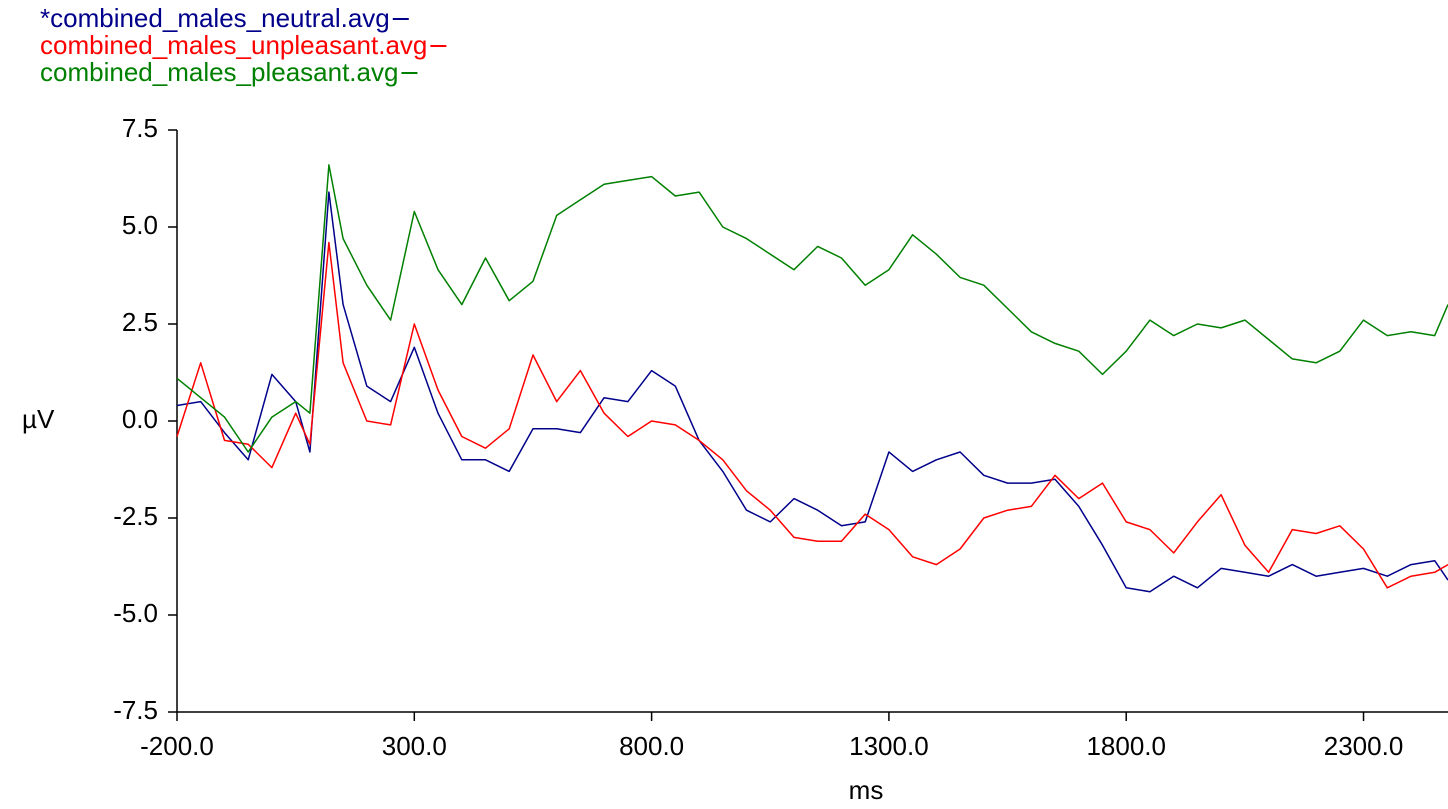 This screenshot has width=1448, height=809. What do you see at coordinates (889, 746) in the screenshot?
I see `x-tick-label: 1300.0` at bounding box center [889, 746].